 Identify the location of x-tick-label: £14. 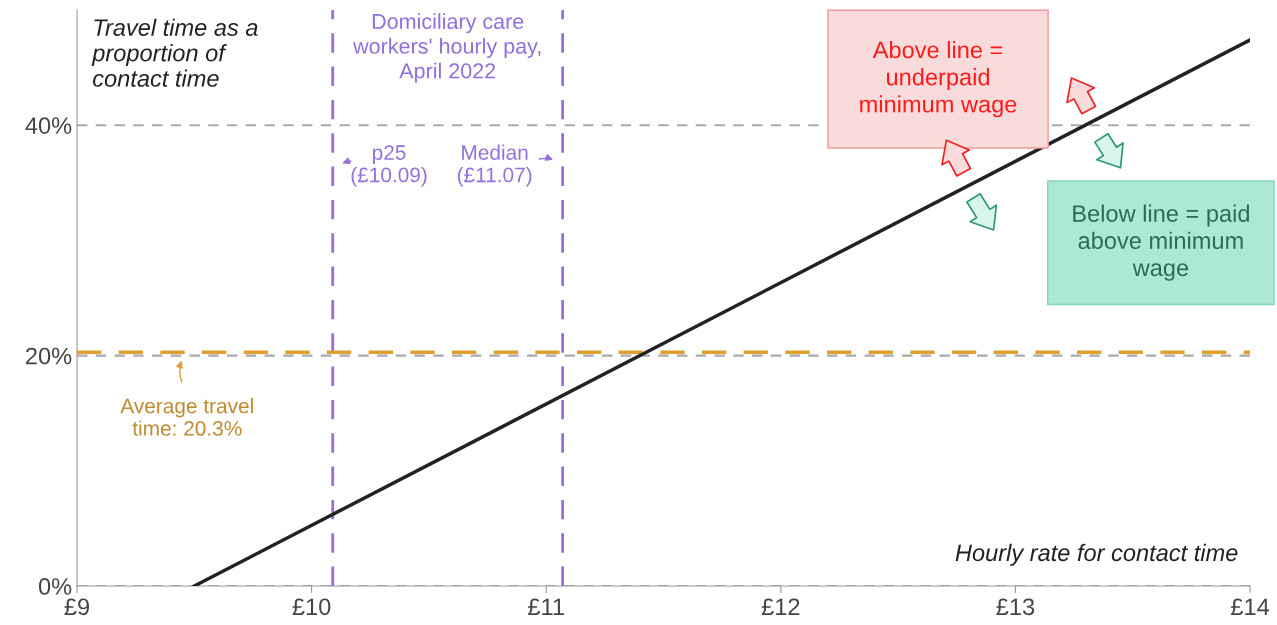
(1250, 606).